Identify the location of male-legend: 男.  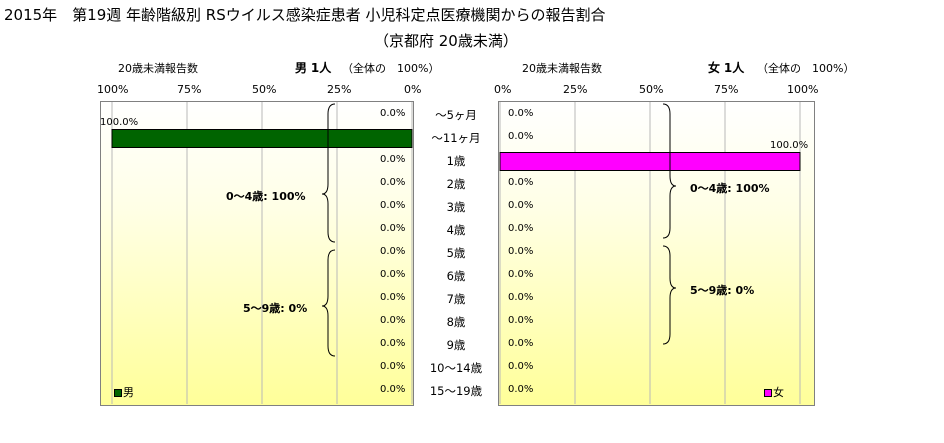
(124, 392).